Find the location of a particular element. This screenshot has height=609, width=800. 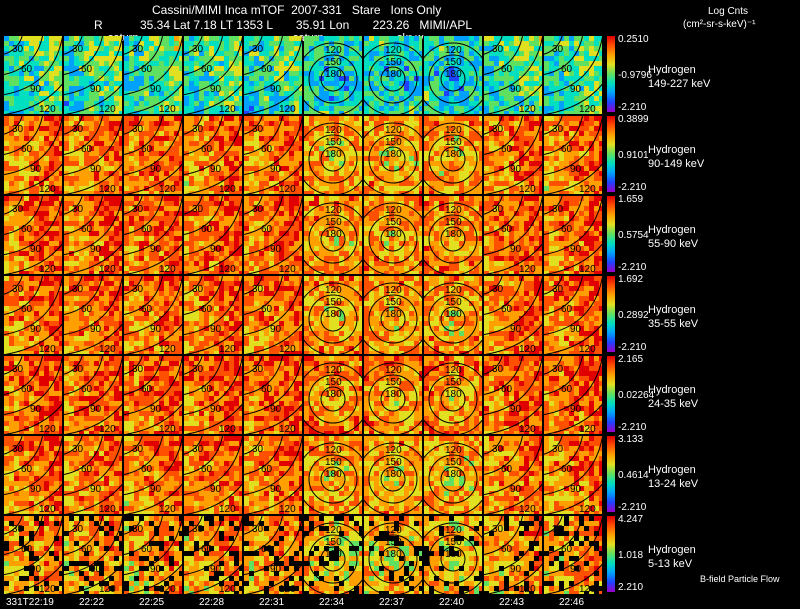

contour-label: 90 is located at coordinates (576, 169).